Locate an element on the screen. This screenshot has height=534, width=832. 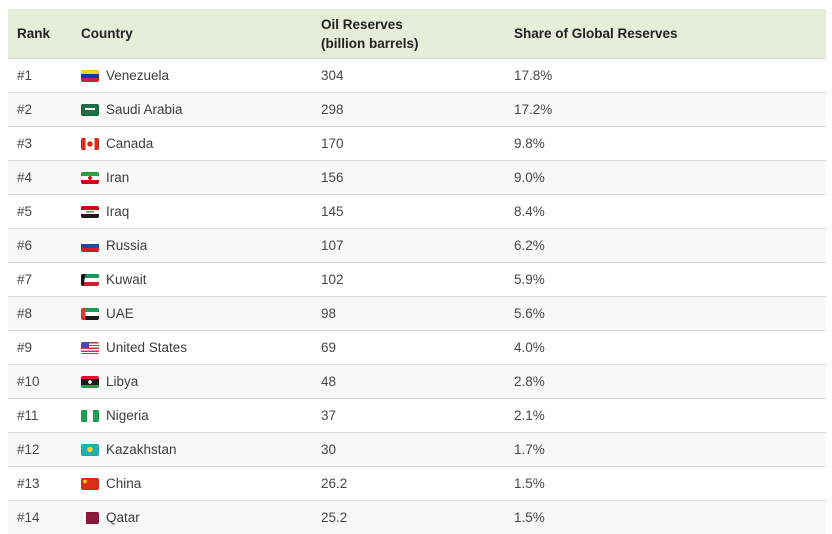
country-name: Nigeria is located at coordinates (127, 415).